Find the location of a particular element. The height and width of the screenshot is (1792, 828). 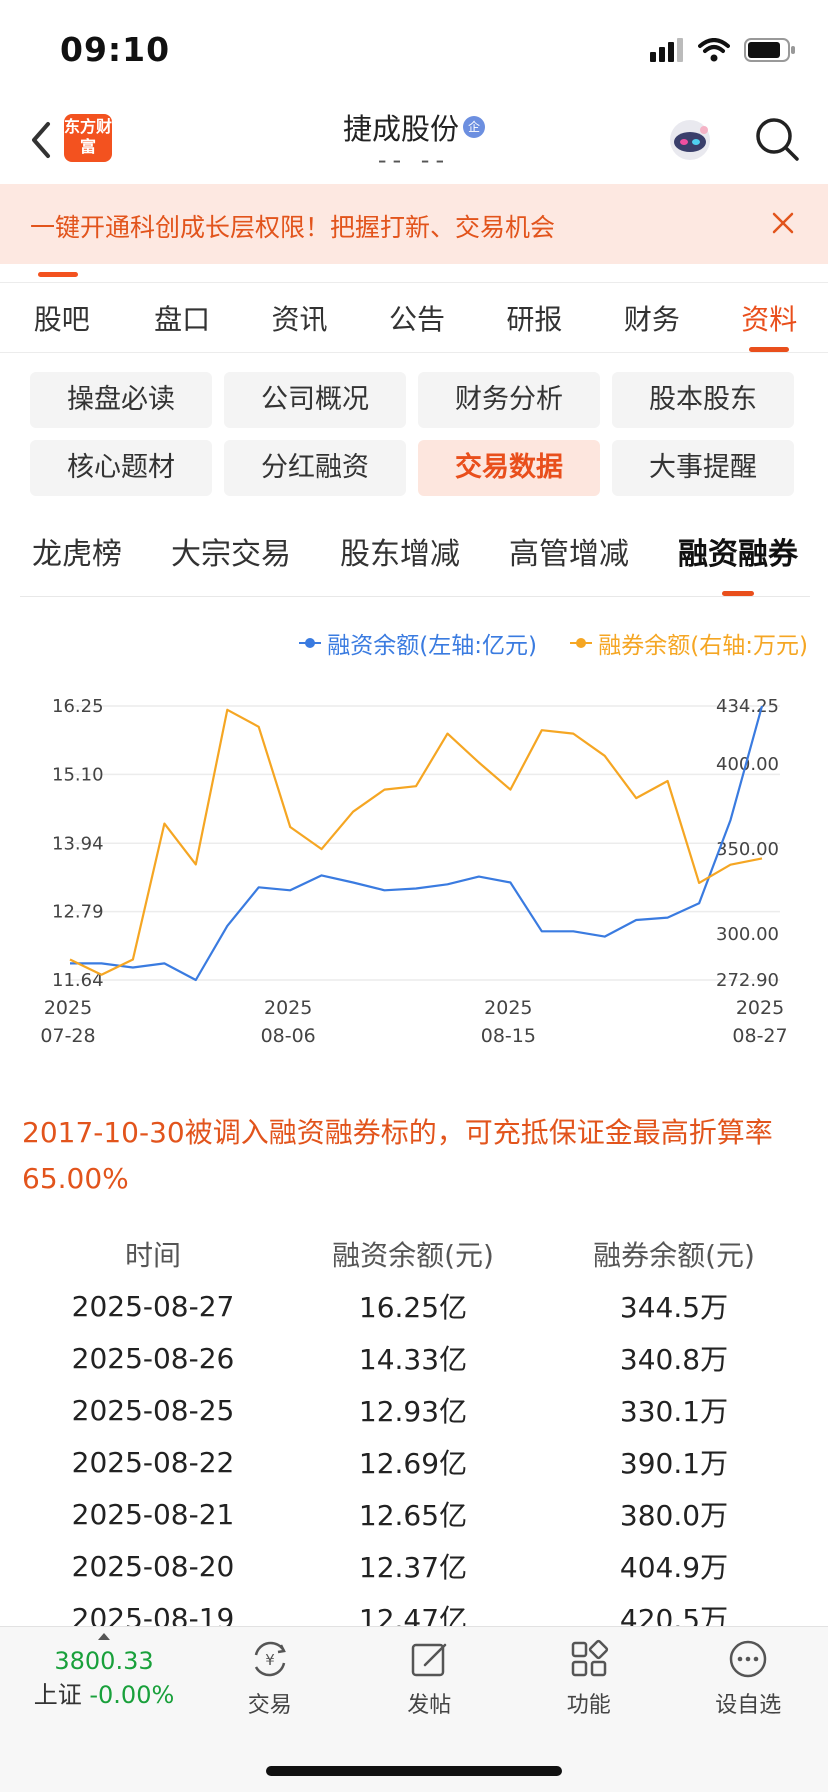

app-logo: 东方财富 is located at coordinates (88, 138).